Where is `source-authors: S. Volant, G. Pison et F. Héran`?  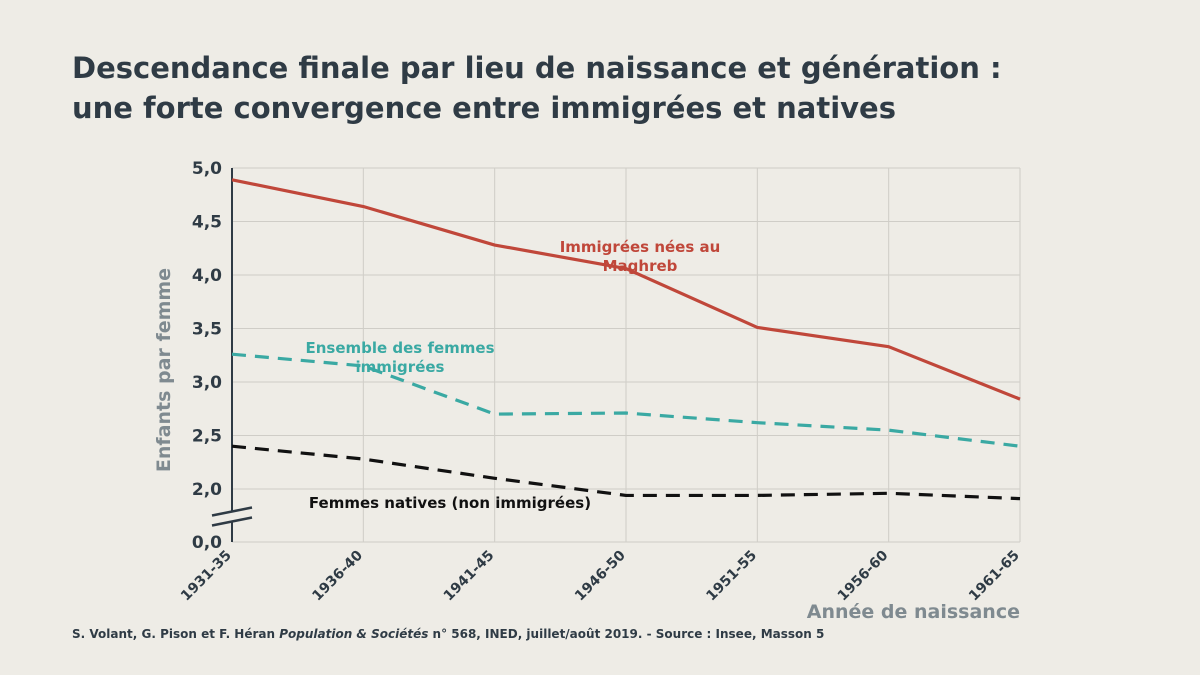
source-authors: S. Volant, G. Pison et F. Héran is located at coordinates (176, 634).